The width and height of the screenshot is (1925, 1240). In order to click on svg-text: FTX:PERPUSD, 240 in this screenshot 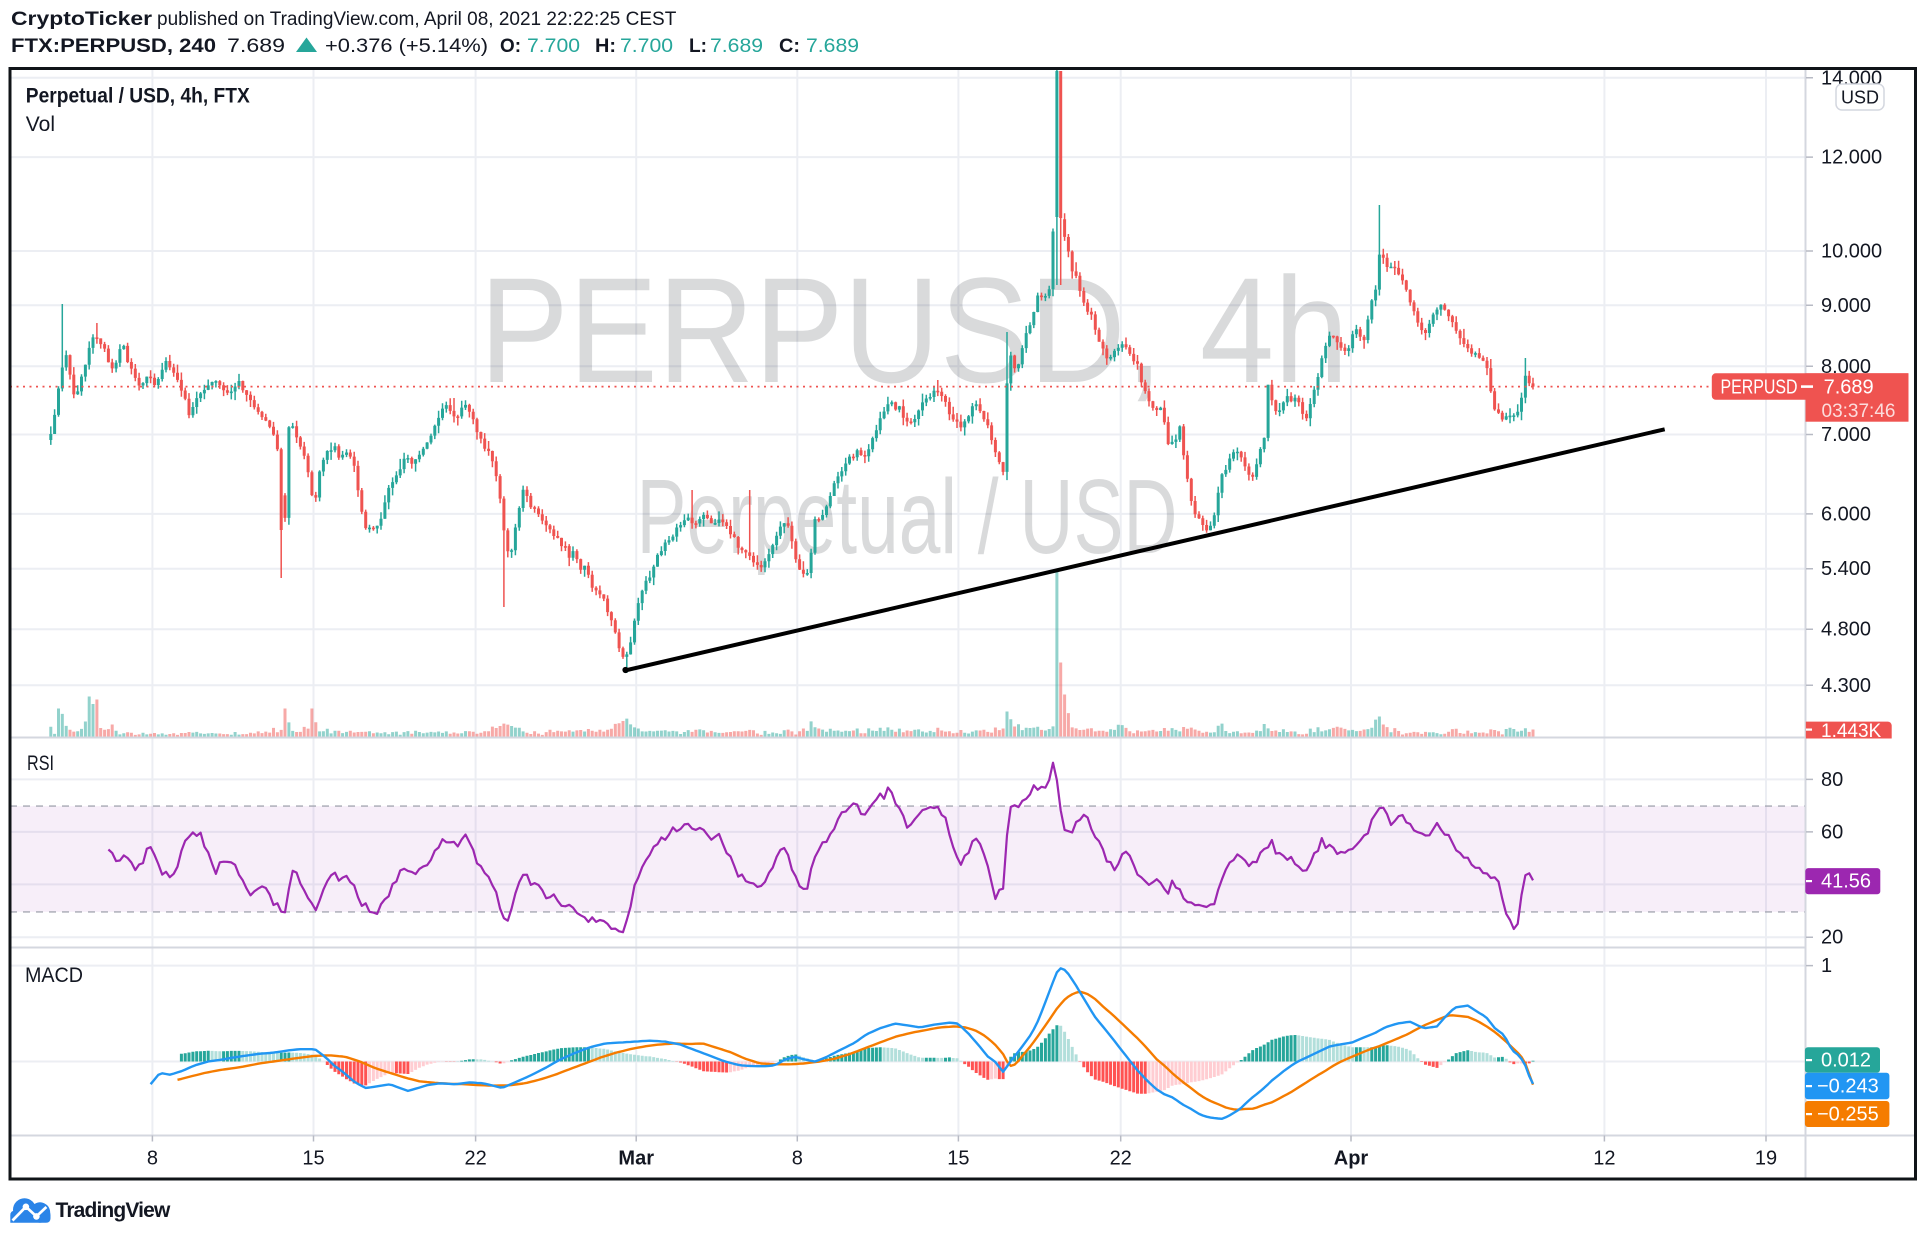, I will do `click(113, 46)`.